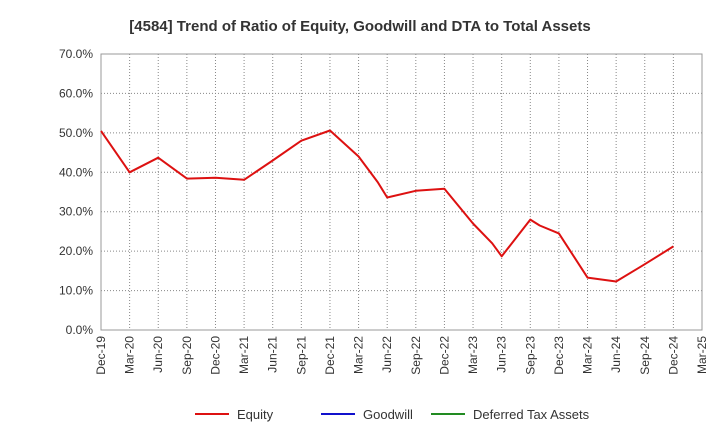  What do you see at coordinates (359, 355) in the screenshot?
I see `x-tick-label: Mar-22` at bounding box center [359, 355].